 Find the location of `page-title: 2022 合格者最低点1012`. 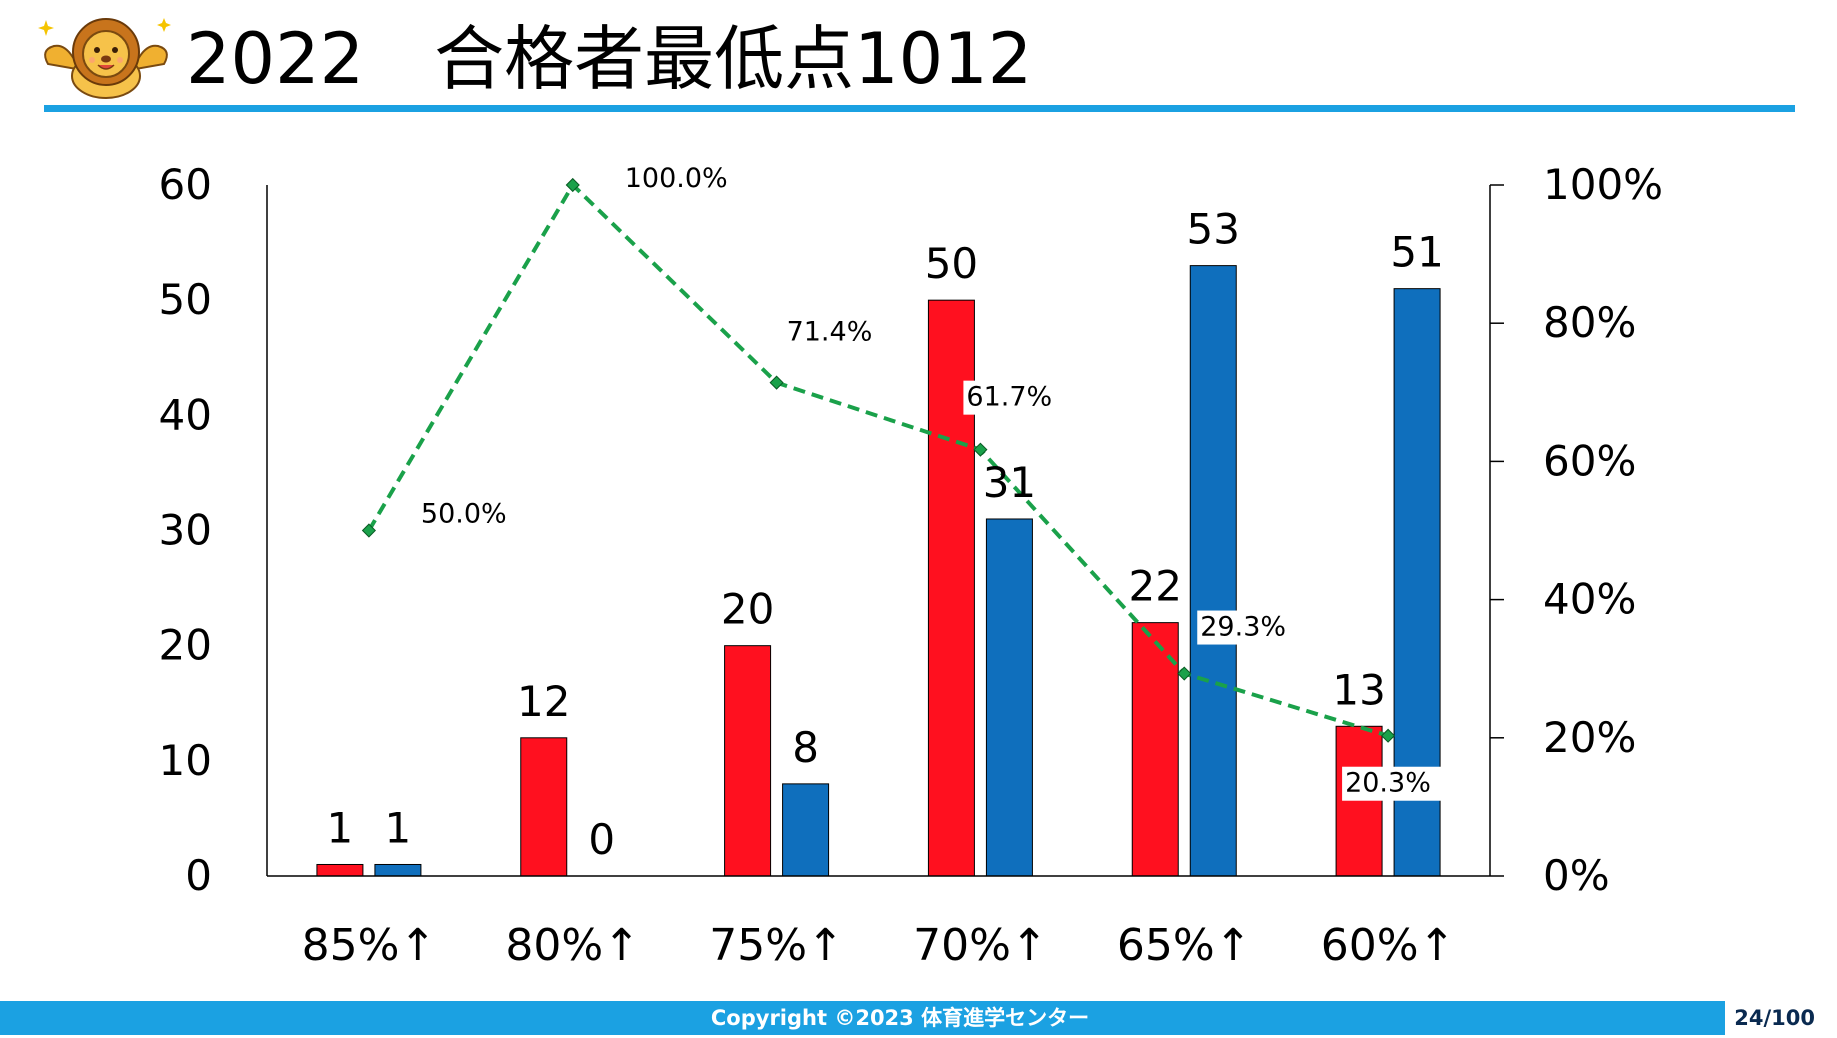

page-title: 2022 合格者最低点1012 is located at coordinates (609, 59).